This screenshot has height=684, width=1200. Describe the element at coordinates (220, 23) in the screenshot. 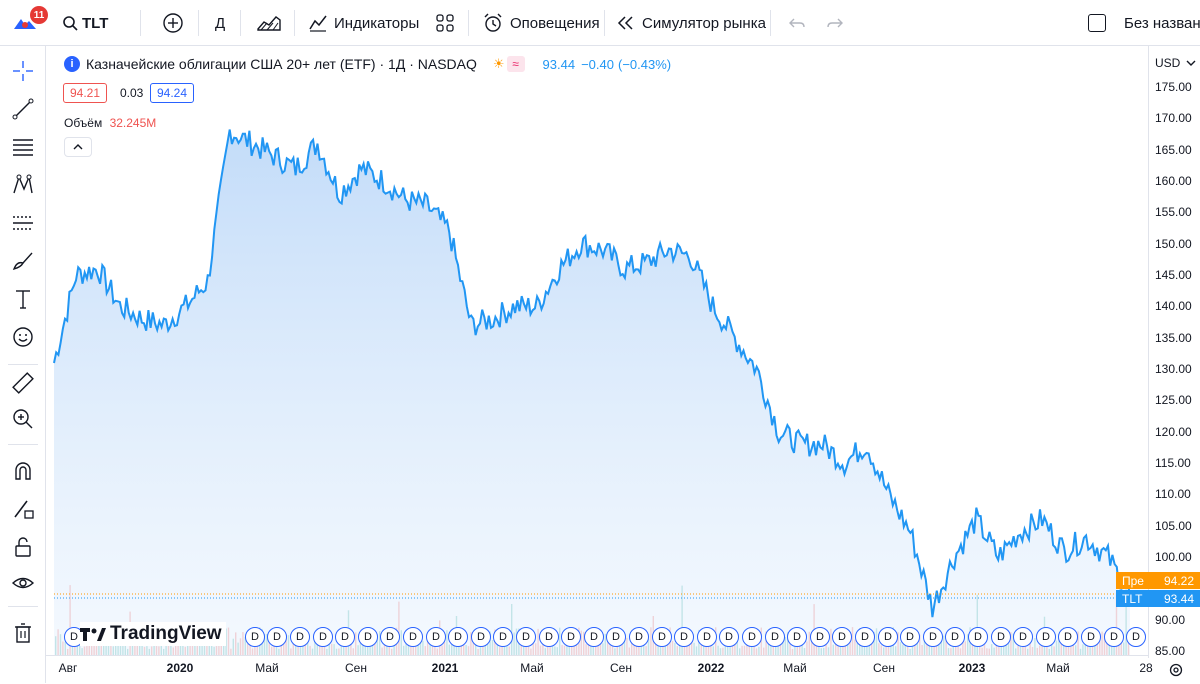

I see `interval-button: Д` at that location.